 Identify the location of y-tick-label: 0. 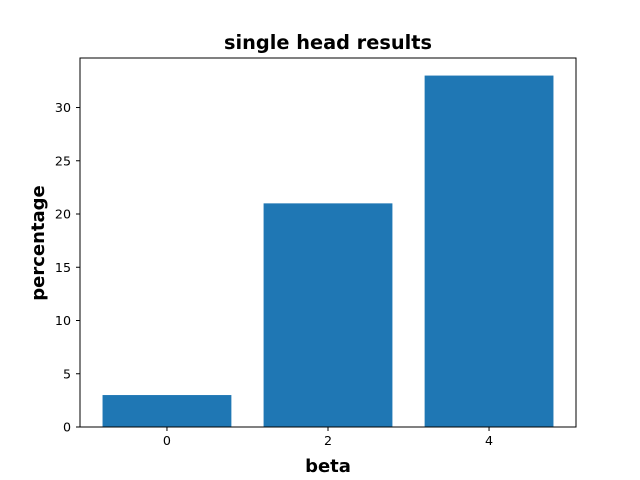
(67, 427).